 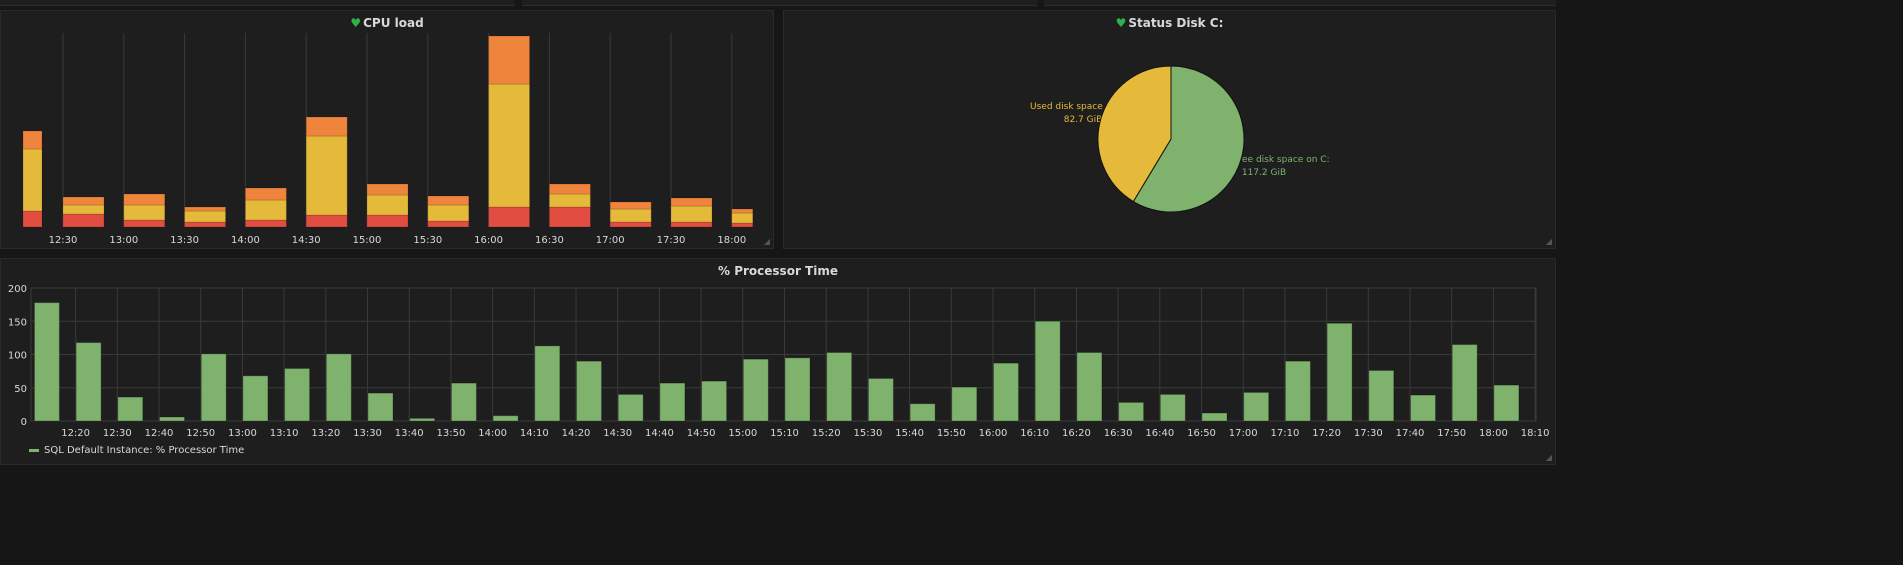 What do you see at coordinates (17, 356) in the screenshot?
I see `y-tick-label: 100` at bounding box center [17, 356].